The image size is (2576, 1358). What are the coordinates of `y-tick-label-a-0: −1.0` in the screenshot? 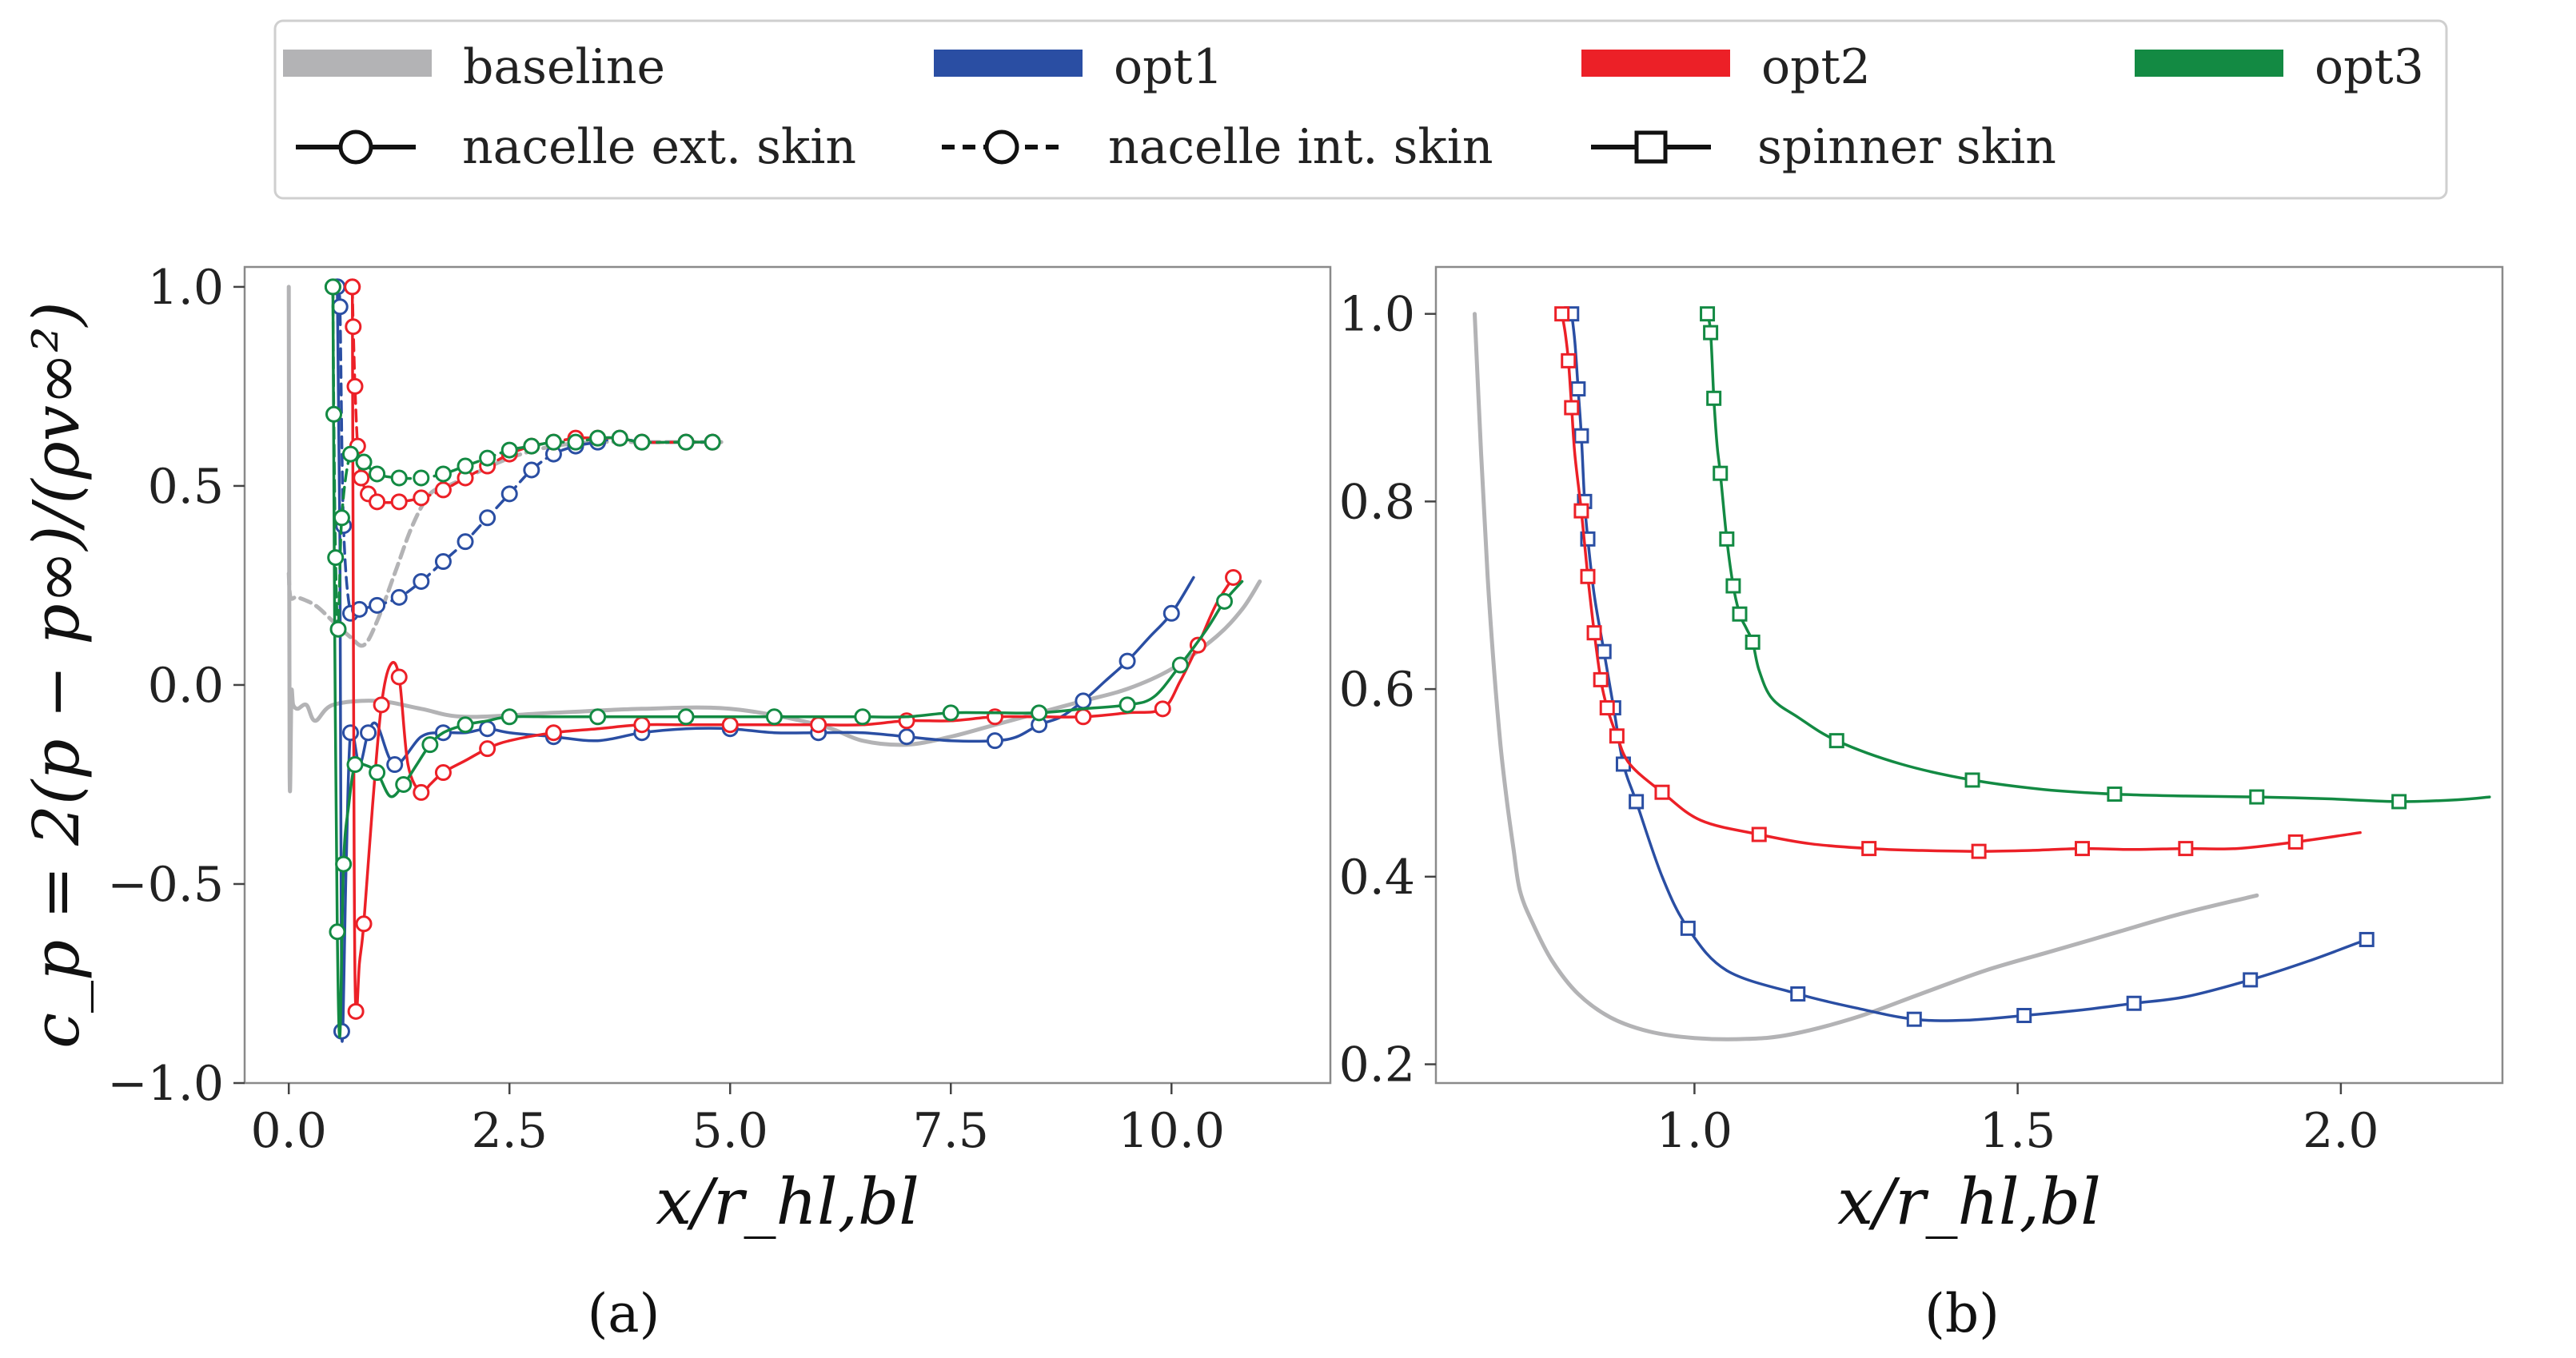 It's located at (165, 1084).